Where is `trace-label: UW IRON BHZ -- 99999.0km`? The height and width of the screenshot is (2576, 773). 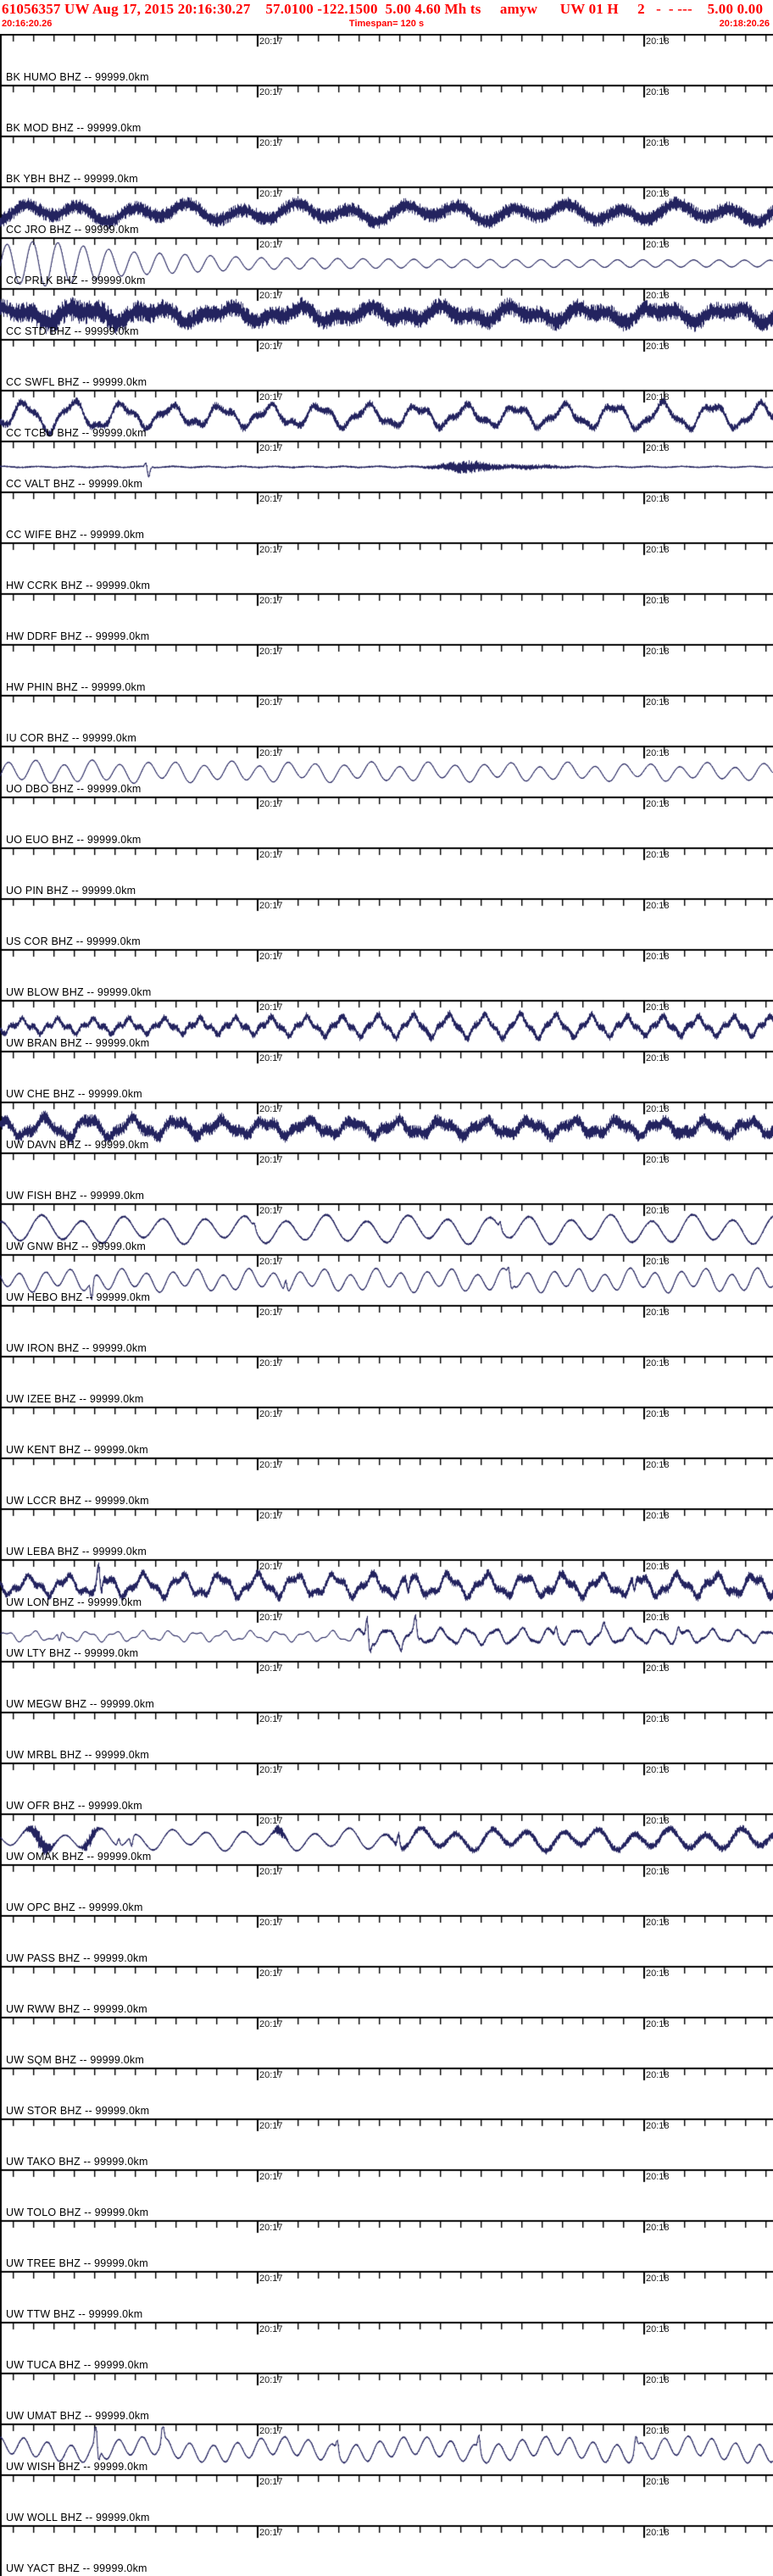 trace-label: UW IRON BHZ -- 99999.0km is located at coordinates (76, 1348).